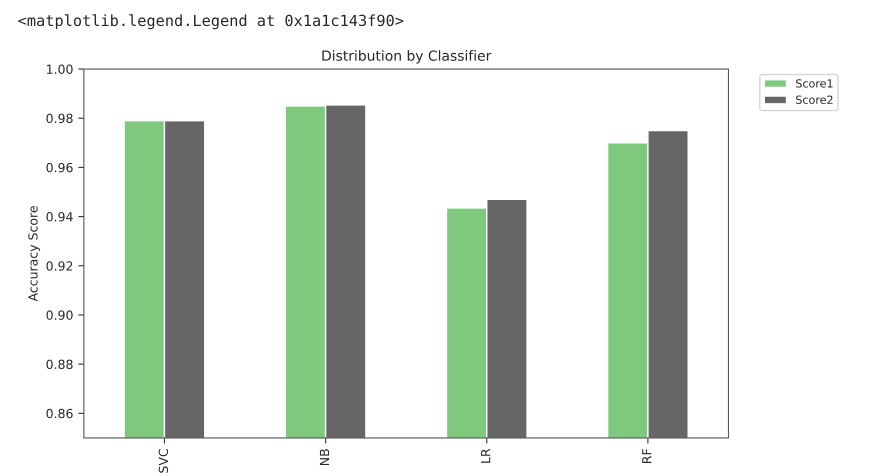  What do you see at coordinates (59, 315) in the screenshot?
I see `y-tick-label: 0.90` at bounding box center [59, 315].